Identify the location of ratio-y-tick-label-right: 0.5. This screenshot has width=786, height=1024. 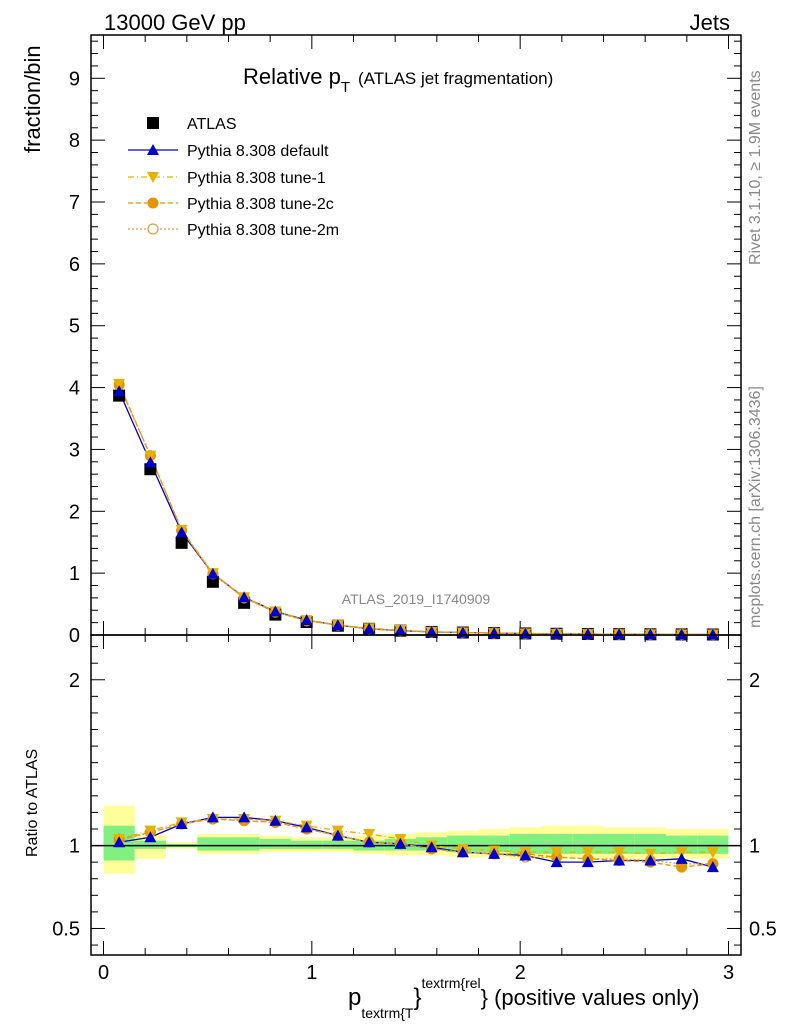
(763, 929).